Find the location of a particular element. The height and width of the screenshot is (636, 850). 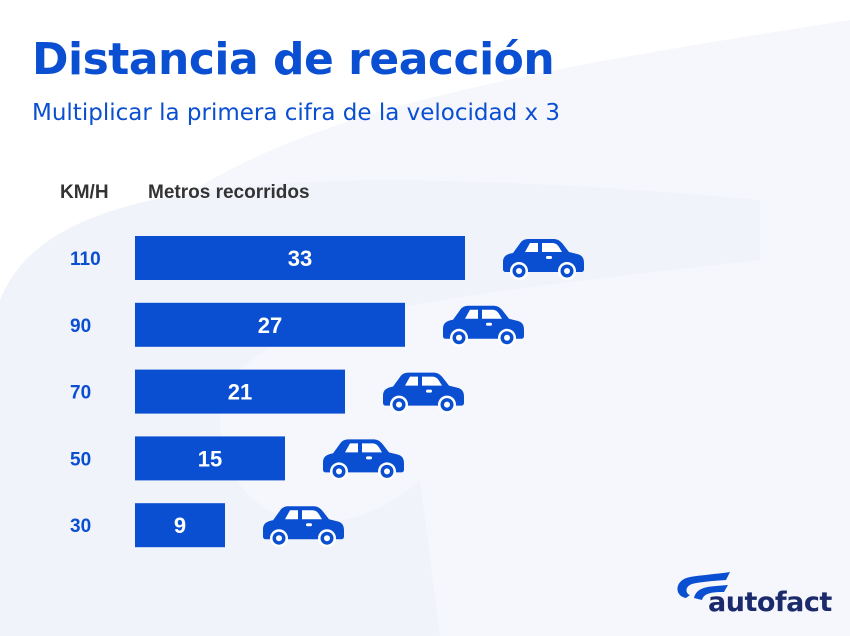

category-label: 30 is located at coordinates (80, 526).